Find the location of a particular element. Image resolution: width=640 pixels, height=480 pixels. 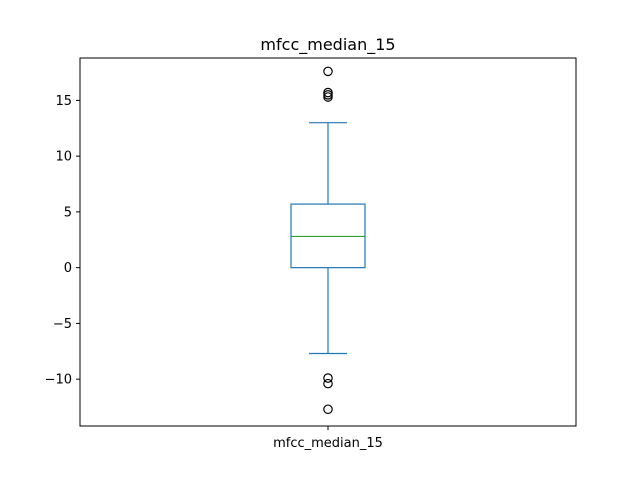

y-axis: −10 −5 0 5 10 15 is located at coordinates (62, 241).